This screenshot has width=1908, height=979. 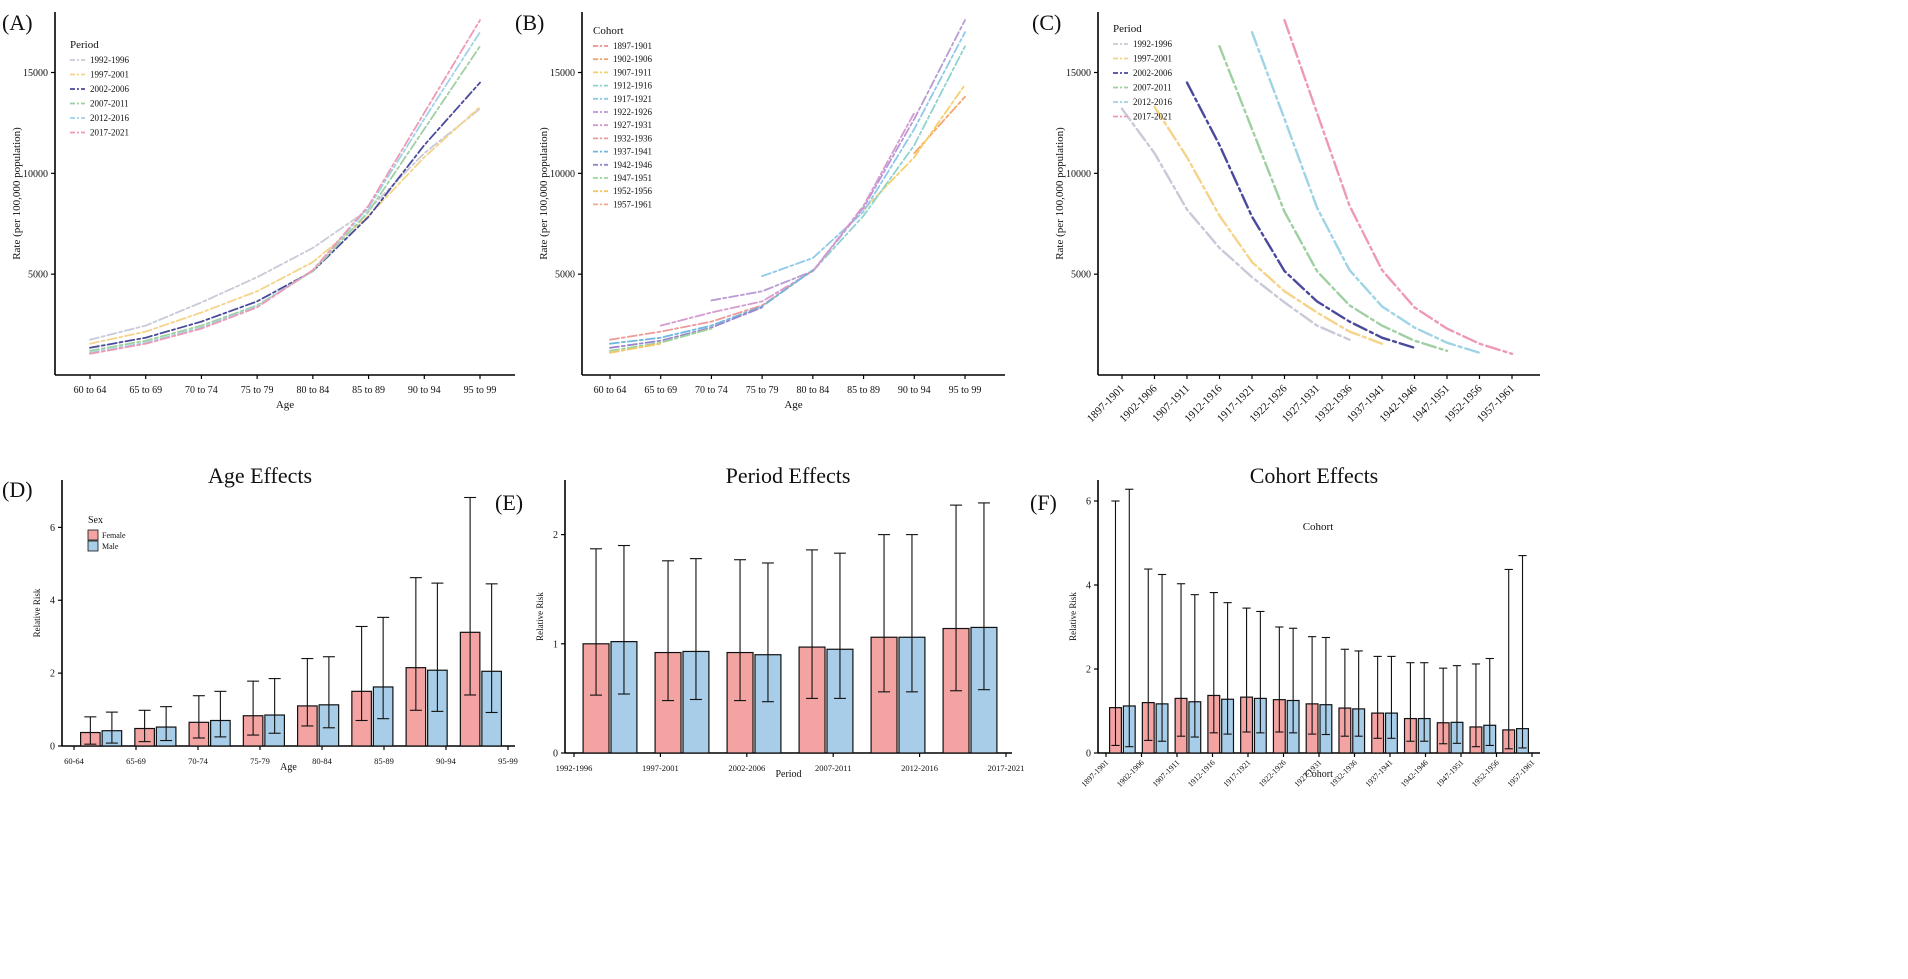 I want to click on x-tick-label: 65 to 69, so click(x=145, y=390).